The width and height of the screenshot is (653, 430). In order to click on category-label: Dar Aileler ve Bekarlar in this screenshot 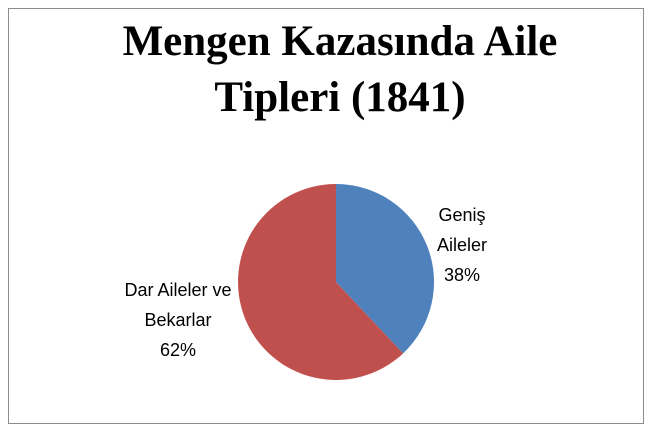, I will do `click(178, 305)`.